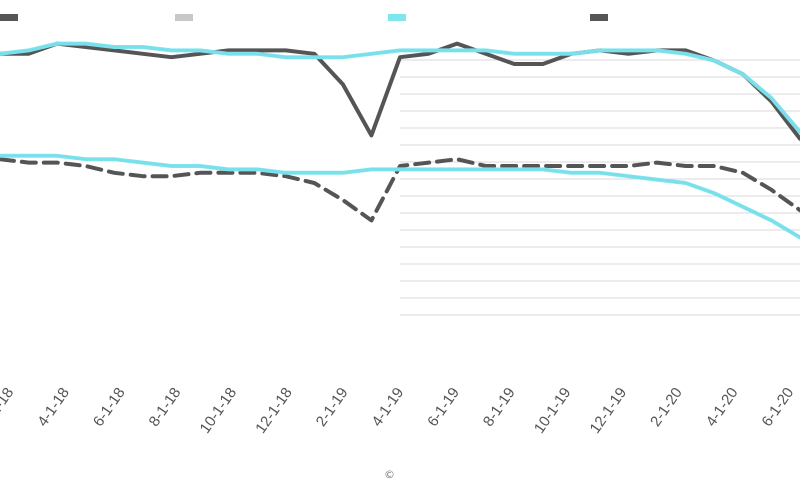 The width and height of the screenshot is (800, 480). I want to click on x-tick-label: 4-1-19, so click(387, 407).